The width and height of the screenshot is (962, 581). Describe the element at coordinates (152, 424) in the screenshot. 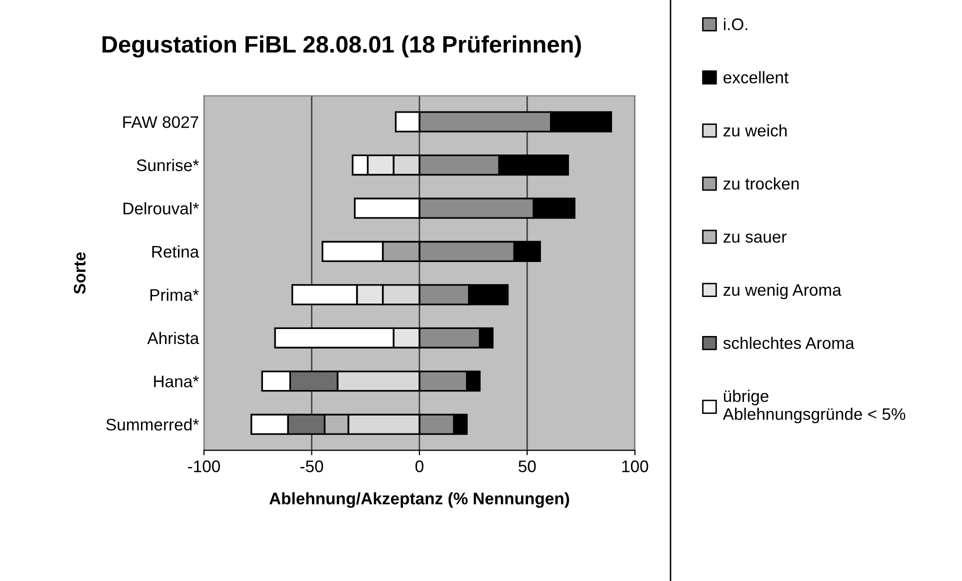

I see `y-tick-label: Summerred*` at that location.